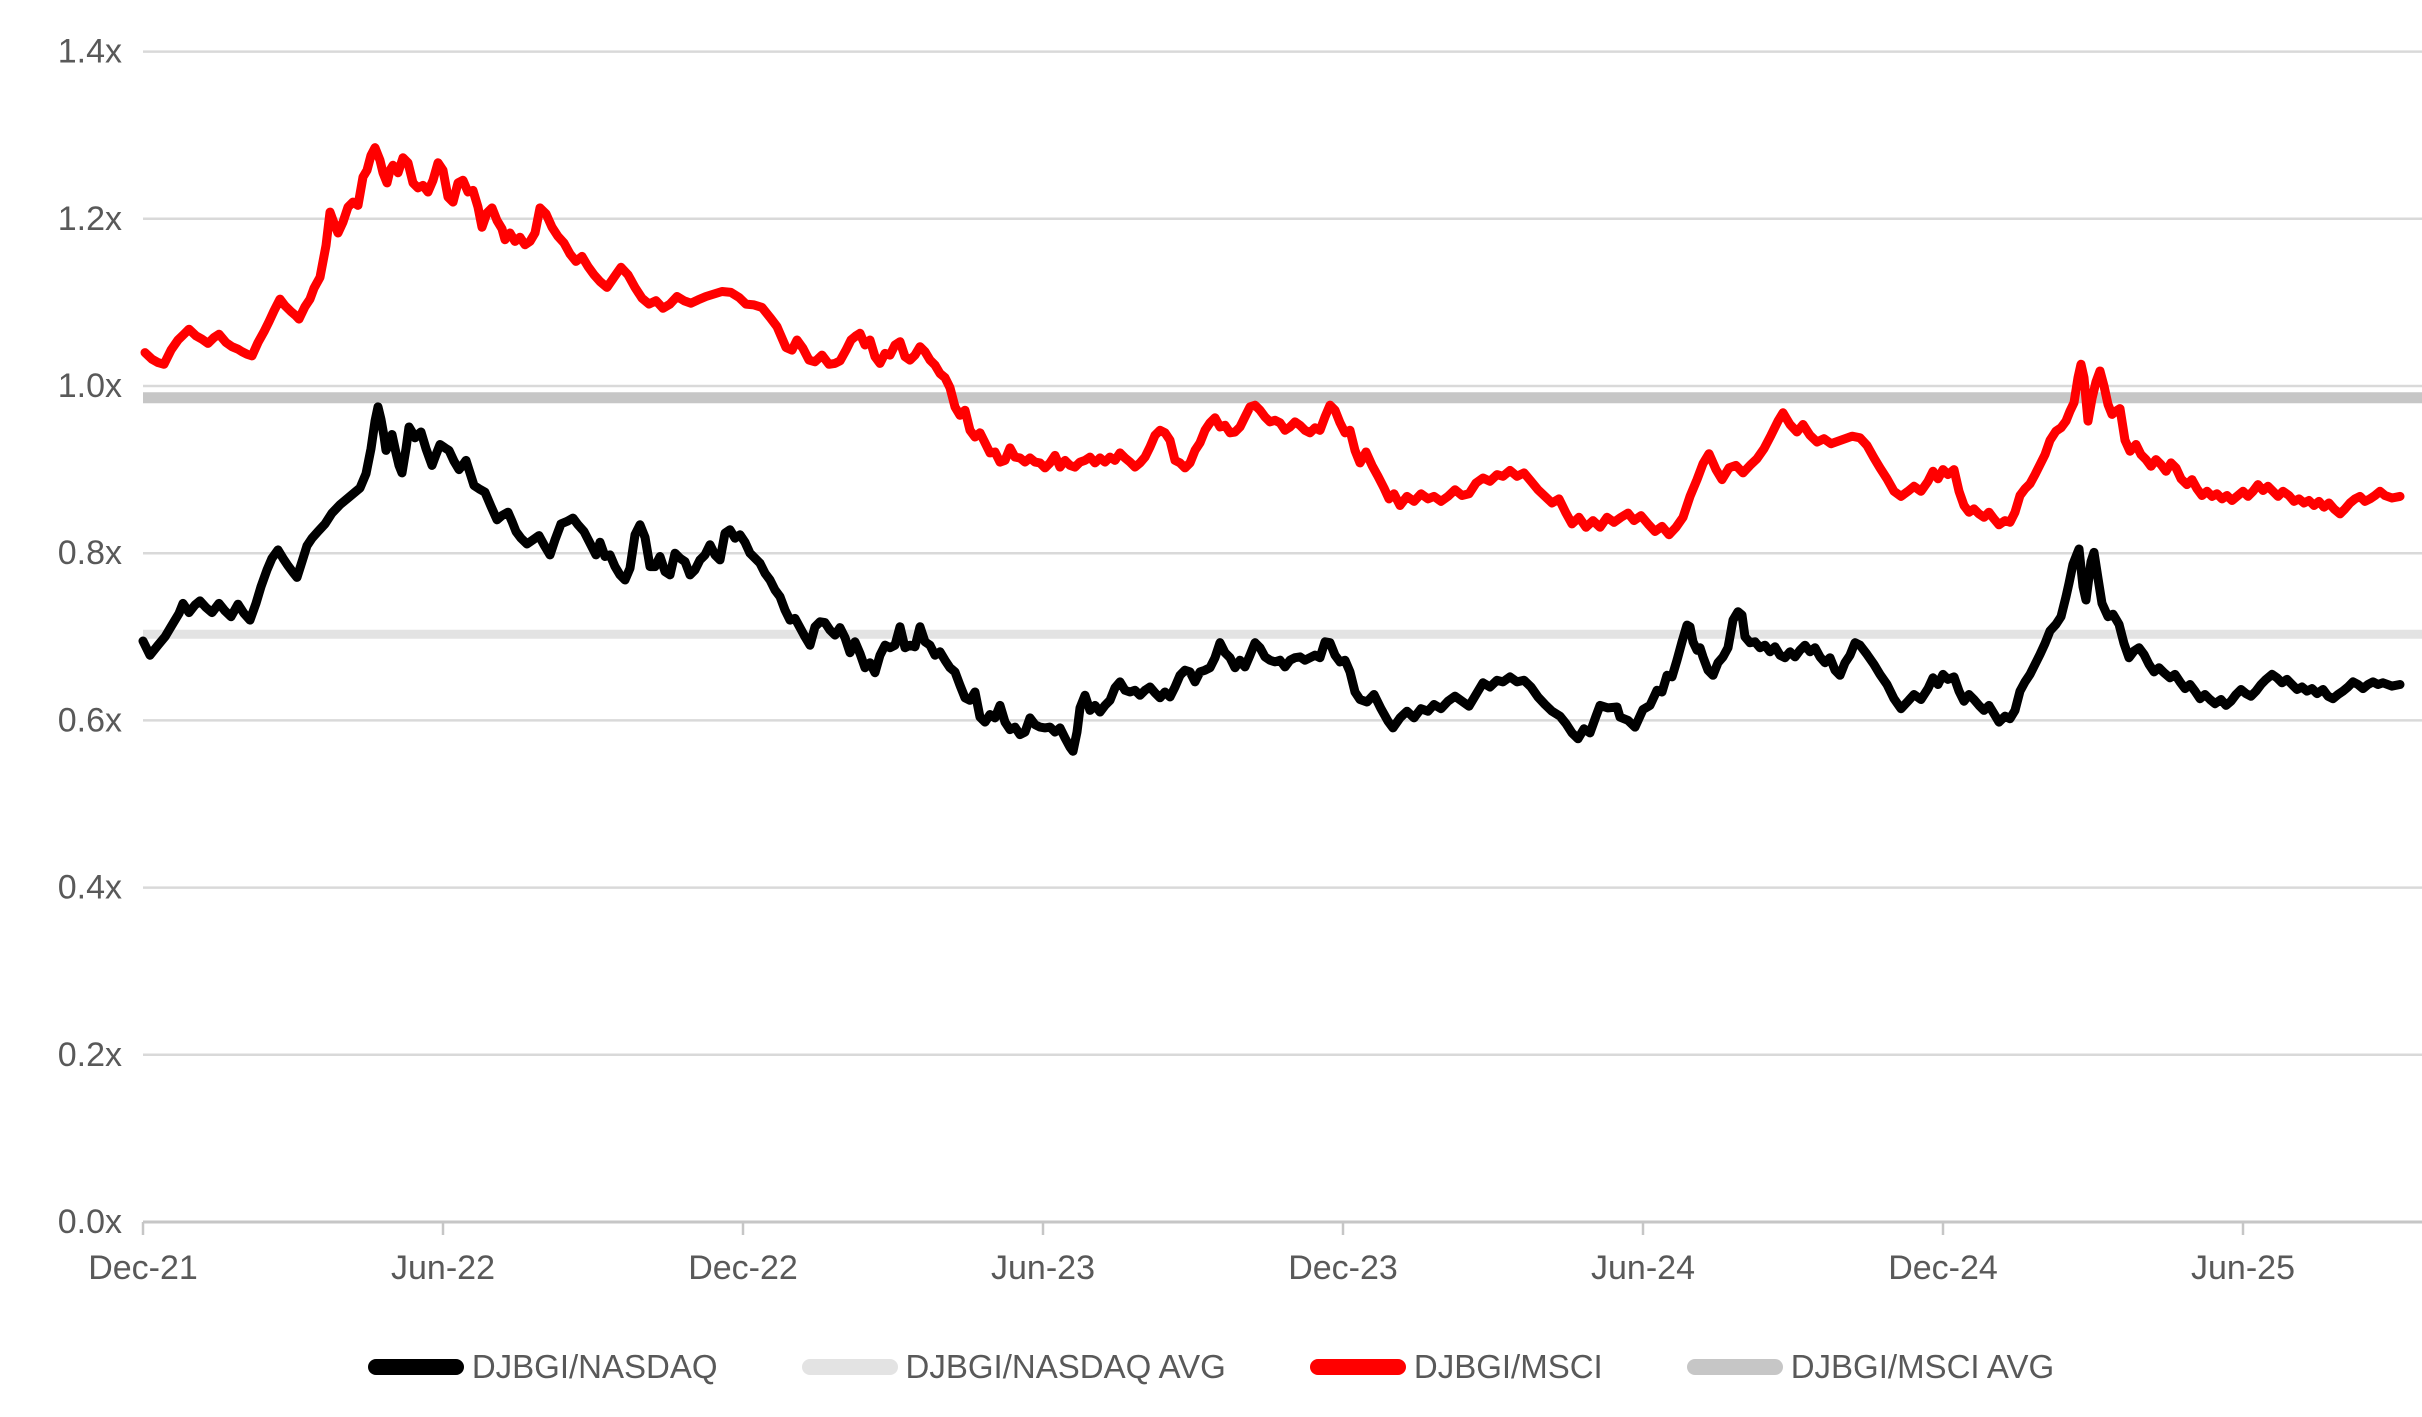 This screenshot has height=1417, width=2422. What do you see at coordinates (1922, 1366) in the screenshot?
I see `legend-label: DJBGI/MSCI AVG` at bounding box center [1922, 1366].